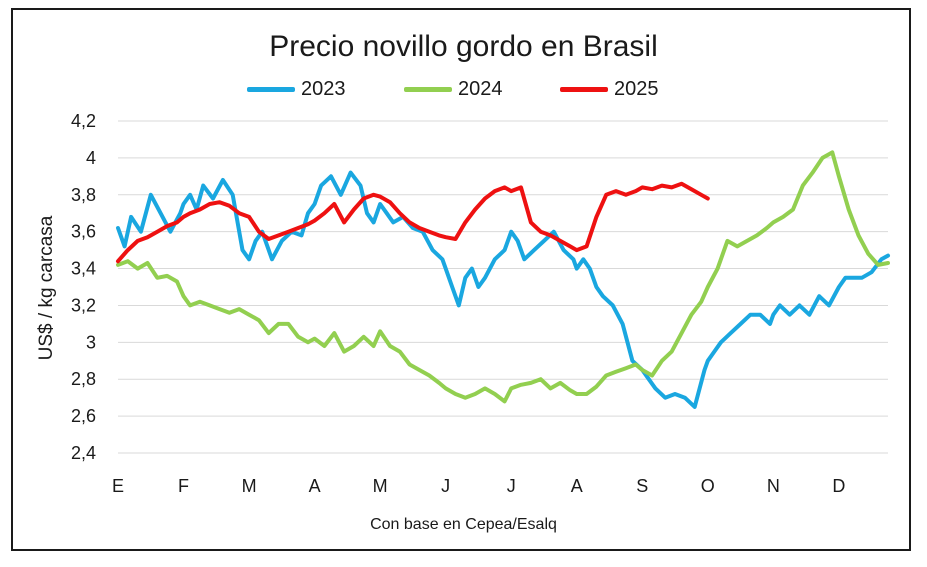 The image size is (927, 567). Describe the element at coordinates (271, 89) in the screenshot. I see `legend-swatch-2023` at that location.